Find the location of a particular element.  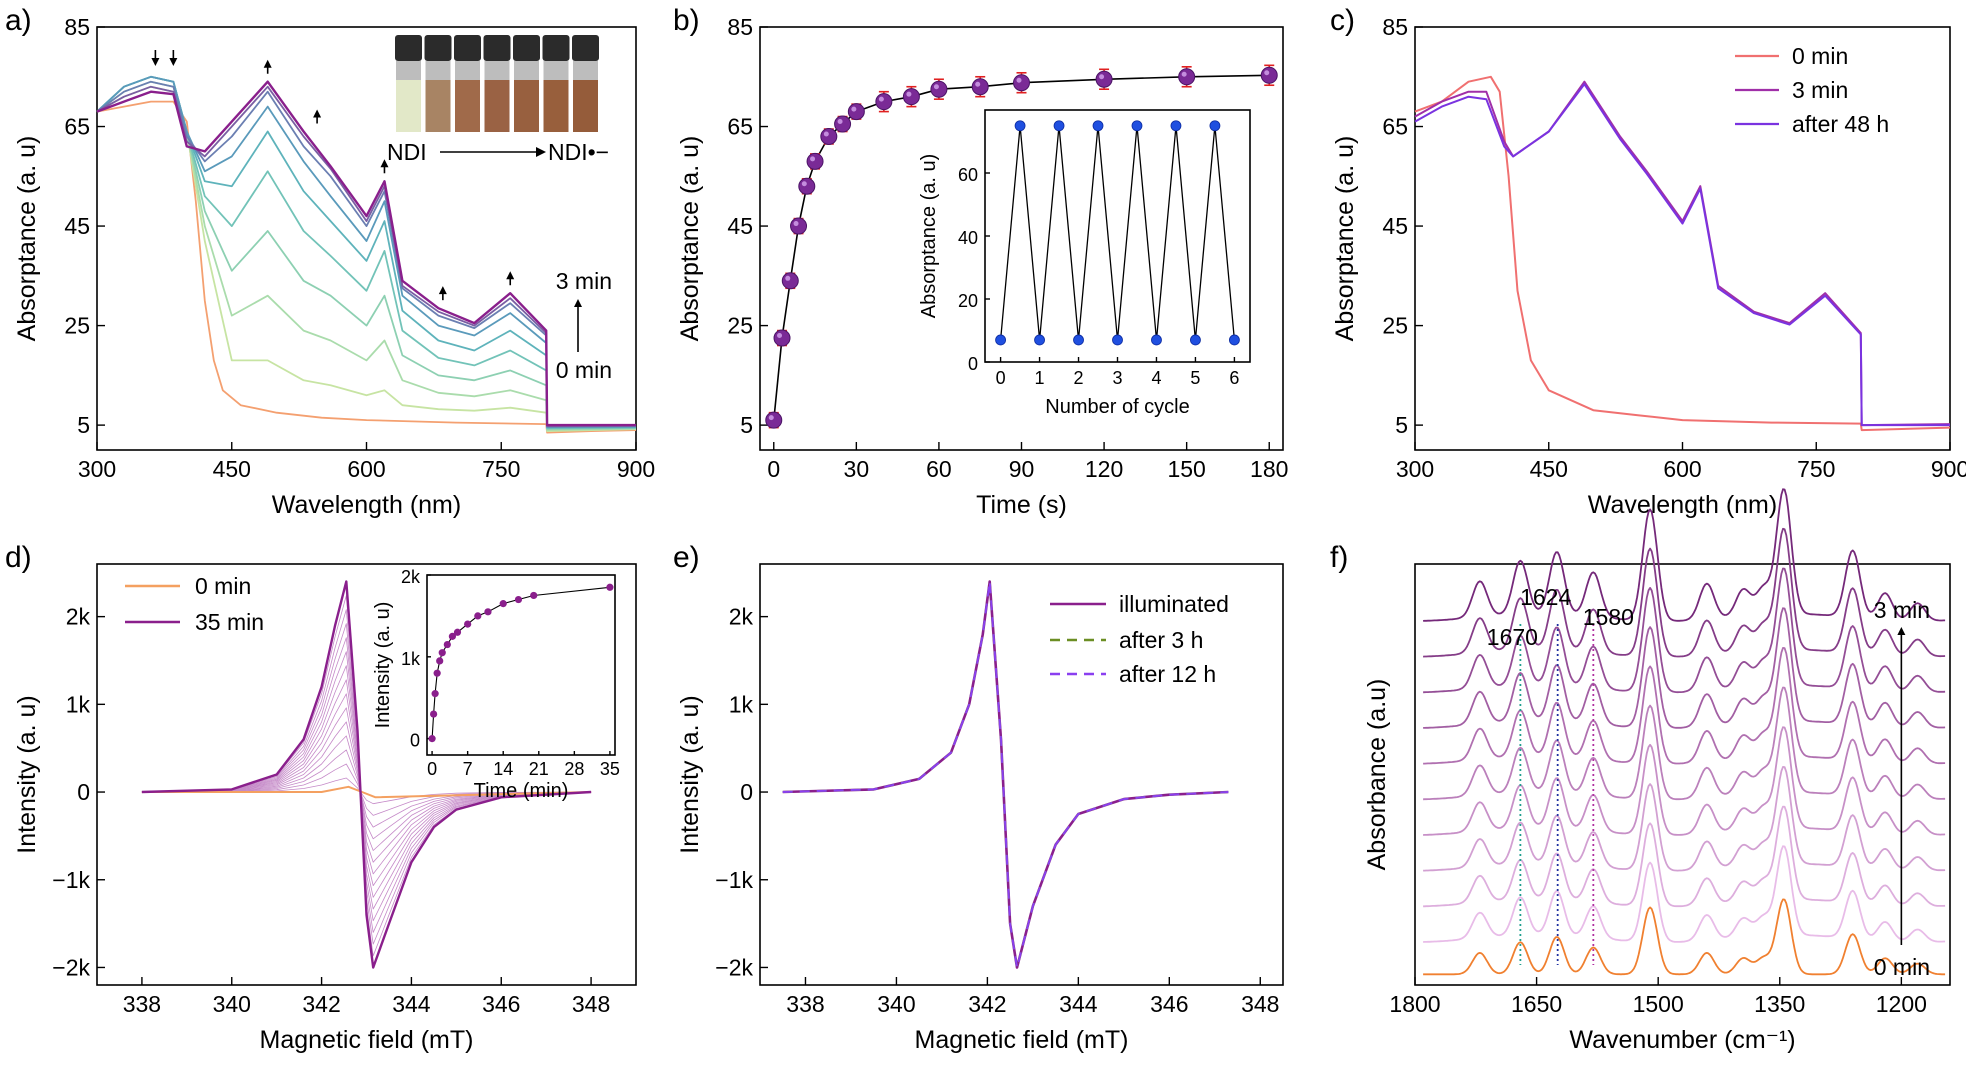

spectrum-0min-line is located at coordinates (366, 792).